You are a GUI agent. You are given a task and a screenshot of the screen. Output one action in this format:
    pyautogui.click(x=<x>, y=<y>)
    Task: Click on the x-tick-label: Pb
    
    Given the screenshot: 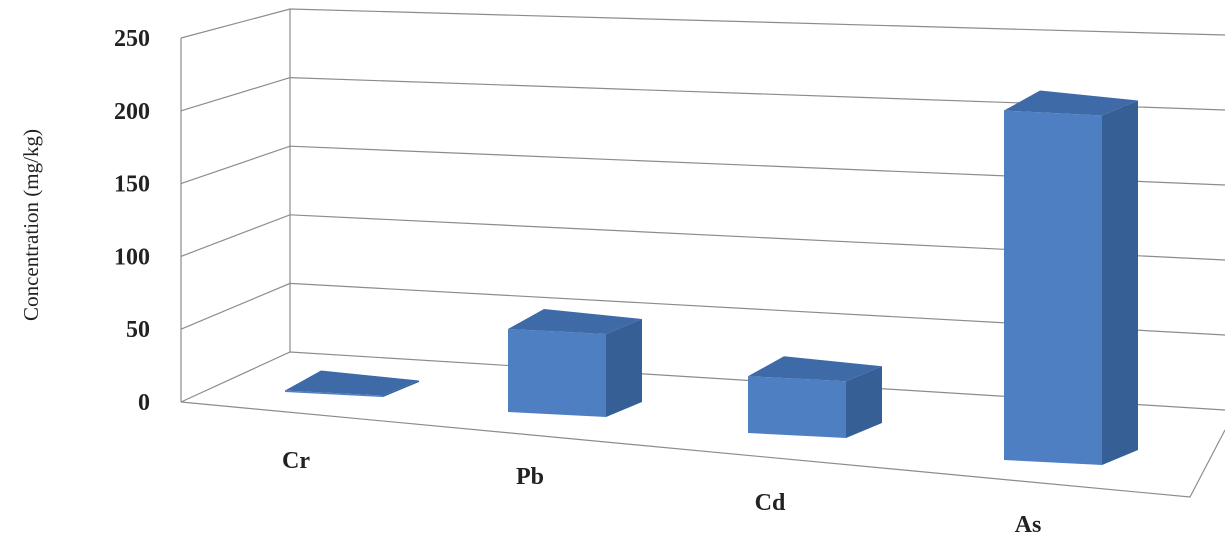 What is the action you would take?
    pyautogui.click(x=530, y=477)
    